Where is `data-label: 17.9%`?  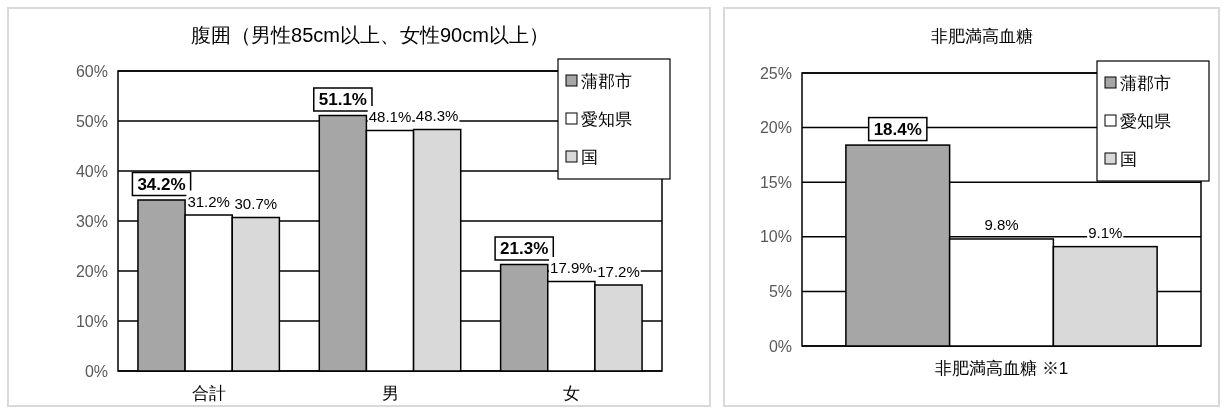 data-label: 17.9% is located at coordinates (571, 267).